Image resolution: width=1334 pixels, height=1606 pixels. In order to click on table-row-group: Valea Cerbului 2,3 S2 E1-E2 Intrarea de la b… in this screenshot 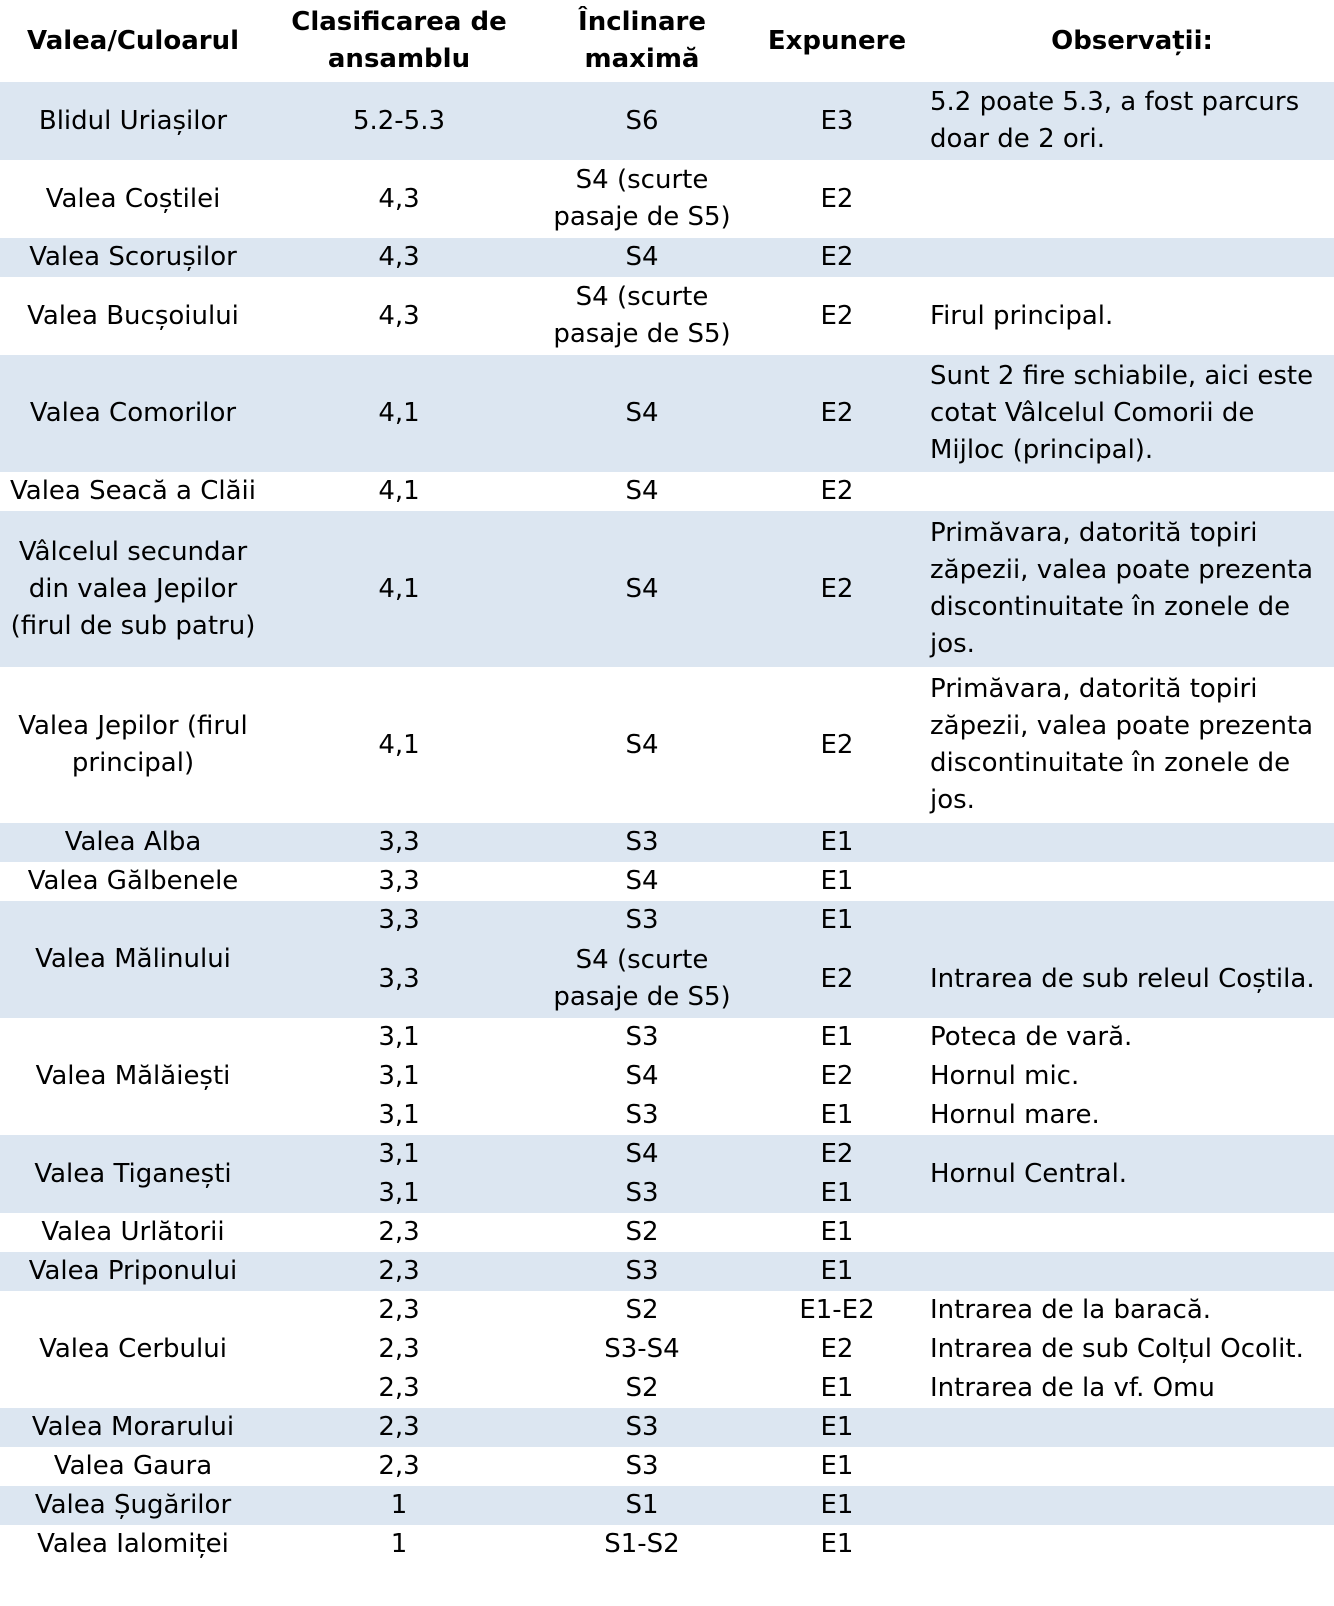, I will do `click(667, 1349)`.